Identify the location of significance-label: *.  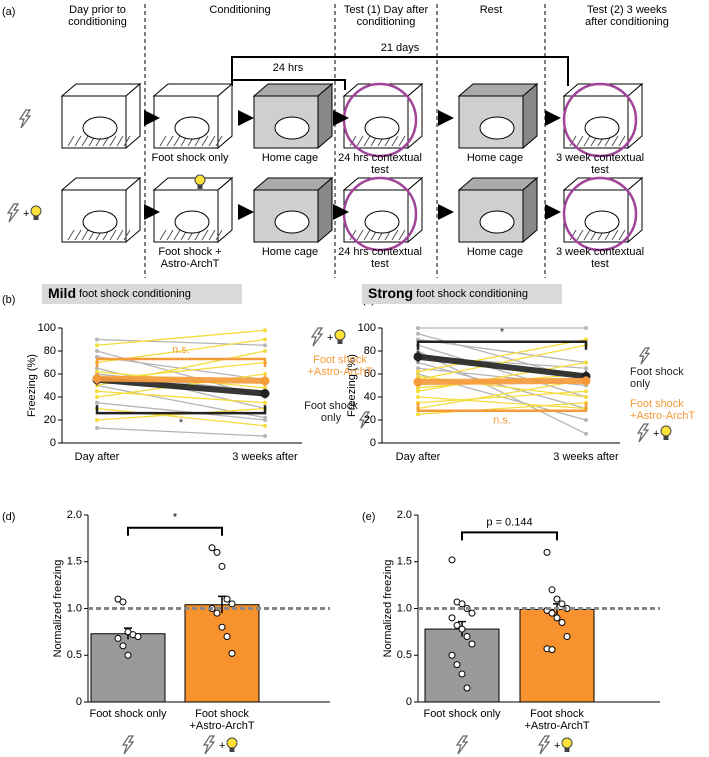
(175, 518).